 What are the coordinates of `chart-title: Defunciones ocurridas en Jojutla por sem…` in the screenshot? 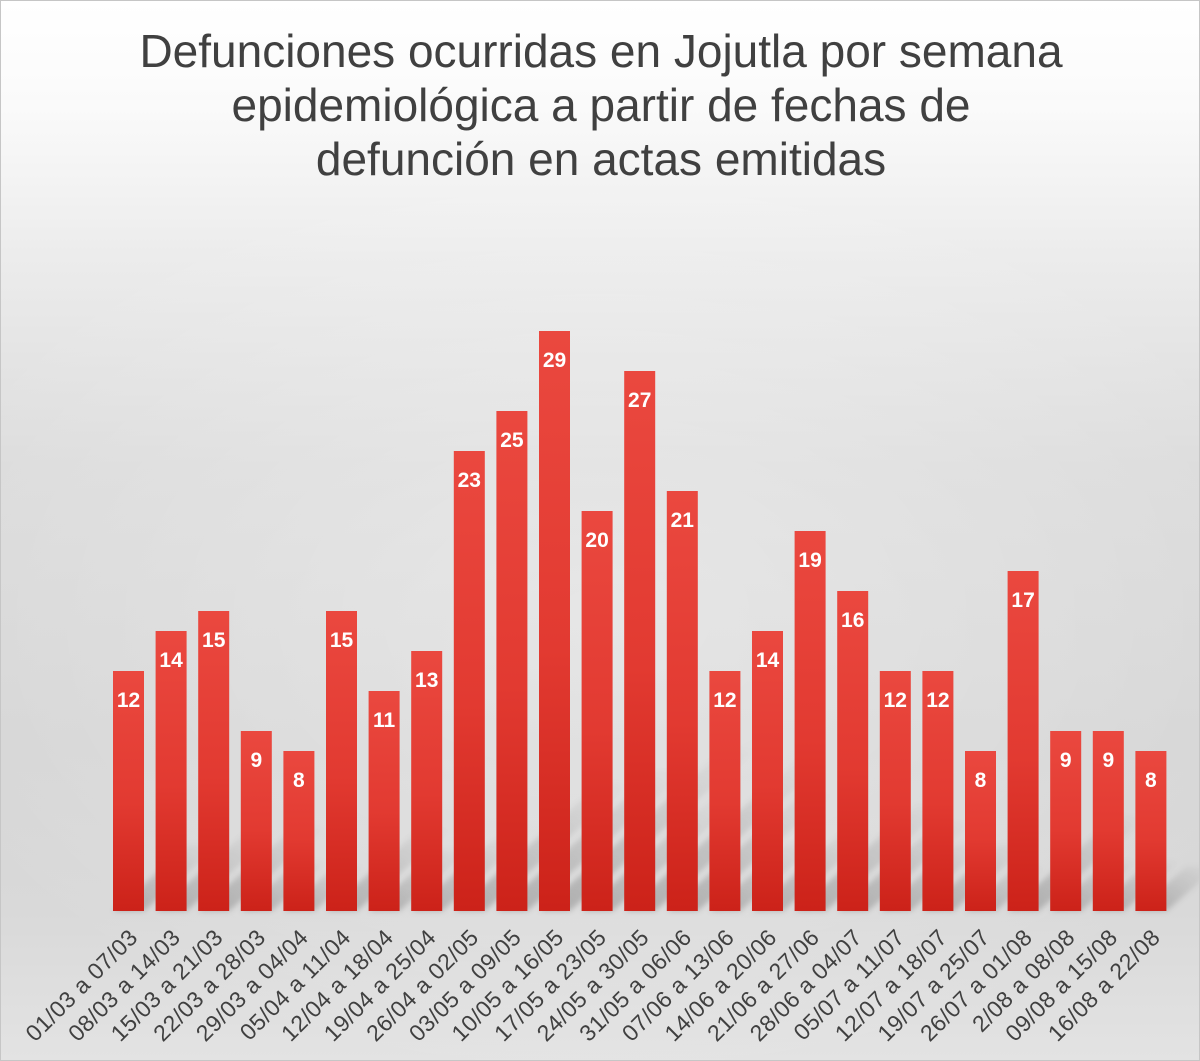 It's located at (601, 105).